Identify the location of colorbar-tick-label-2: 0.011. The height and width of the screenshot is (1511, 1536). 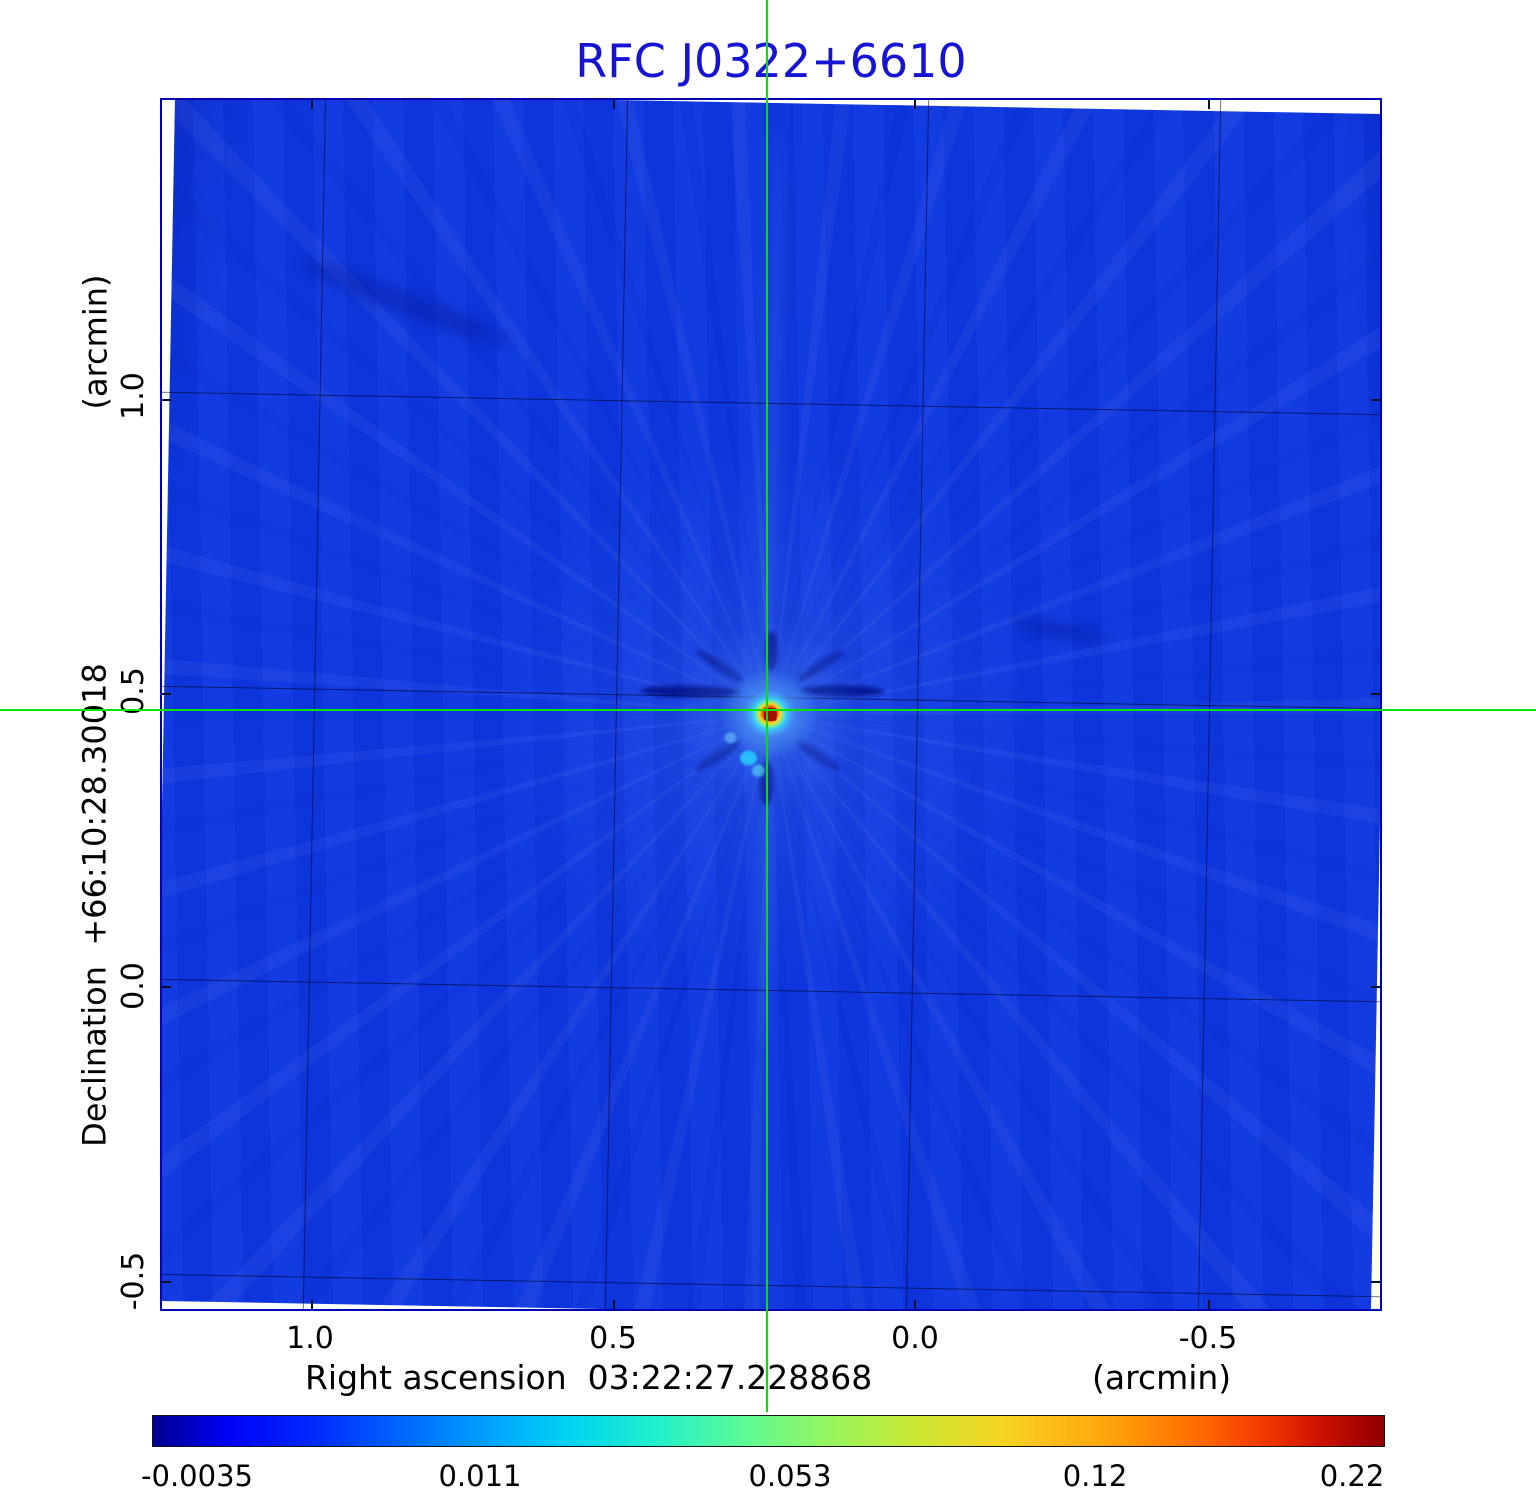
(480, 1476).